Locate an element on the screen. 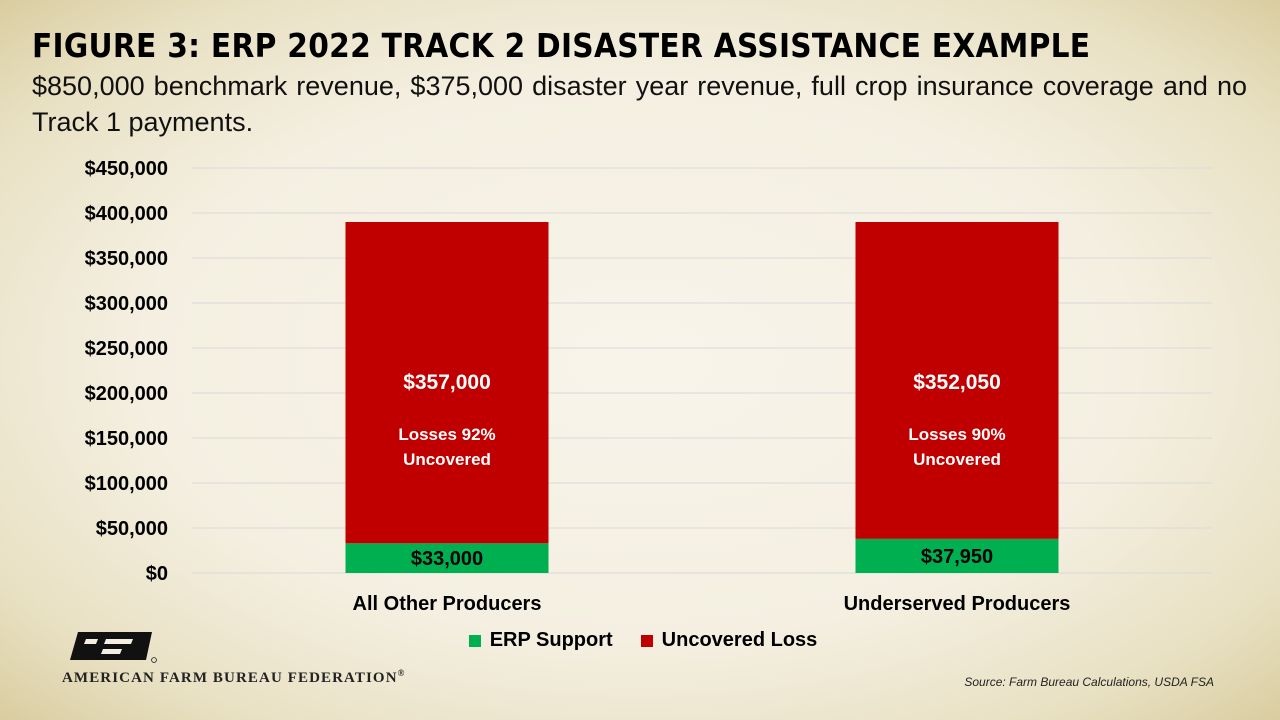  chart-legend: ERP Support Uncovered Loss is located at coordinates (640, 640).